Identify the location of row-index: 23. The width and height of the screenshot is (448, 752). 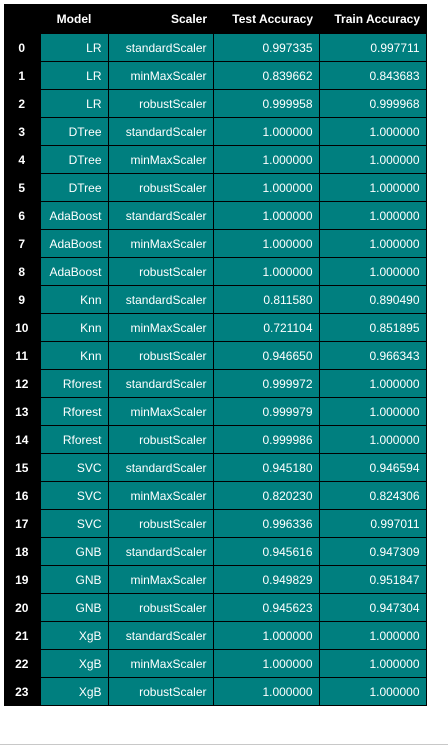
(22, 691).